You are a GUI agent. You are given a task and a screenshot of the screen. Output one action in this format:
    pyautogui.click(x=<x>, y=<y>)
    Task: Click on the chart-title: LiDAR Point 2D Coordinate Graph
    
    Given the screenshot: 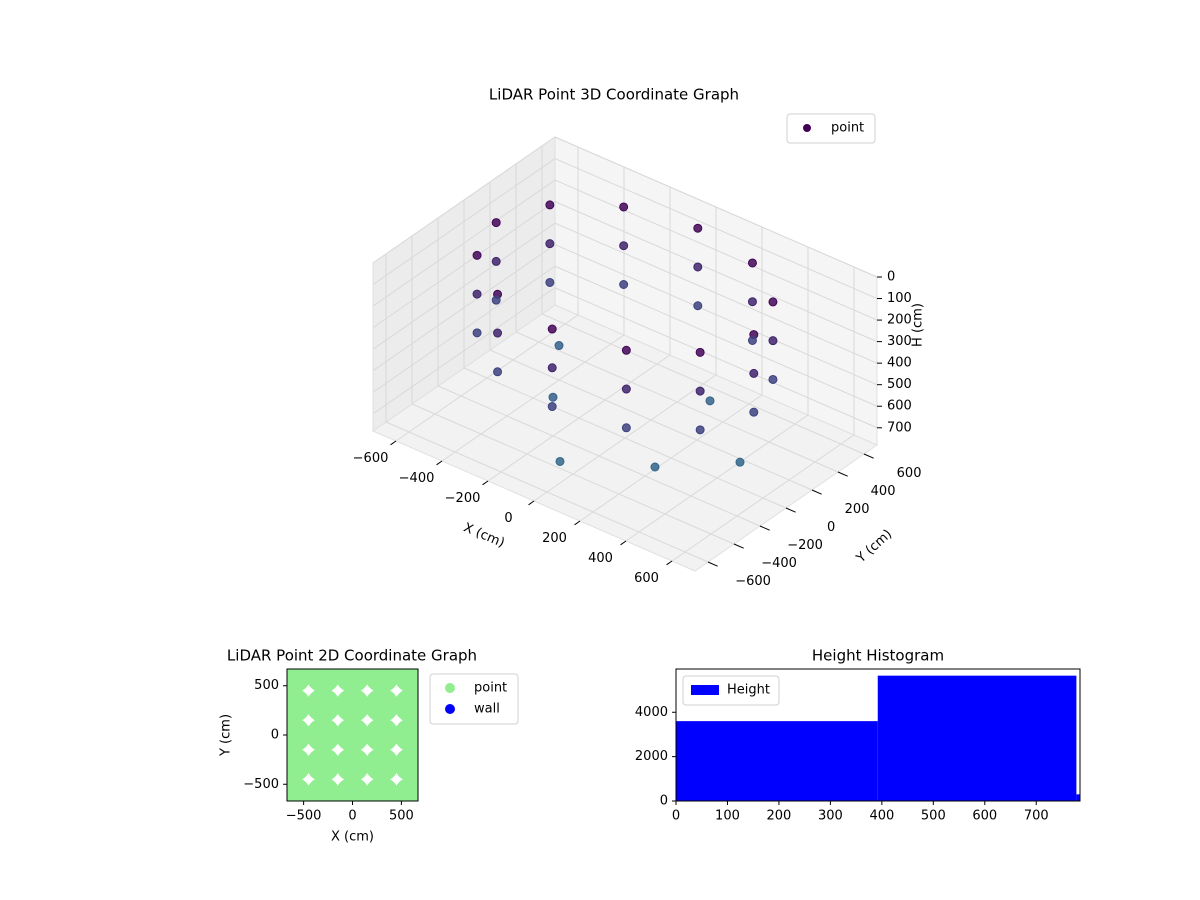 What is the action you would take?
    pyautogui.click(x=352, y=656)
    